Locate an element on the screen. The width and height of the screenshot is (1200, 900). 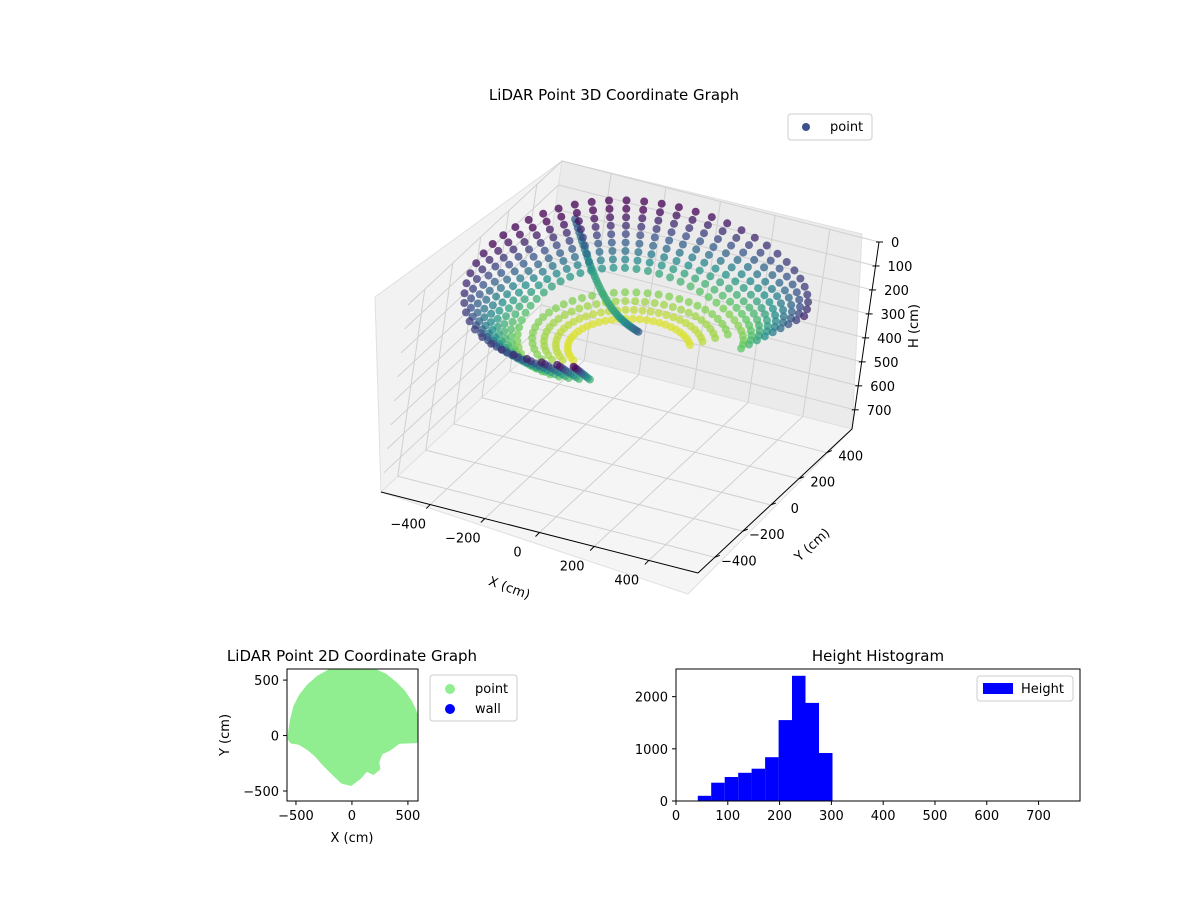
plot-frame-2d is located at coordinates (352, 735).